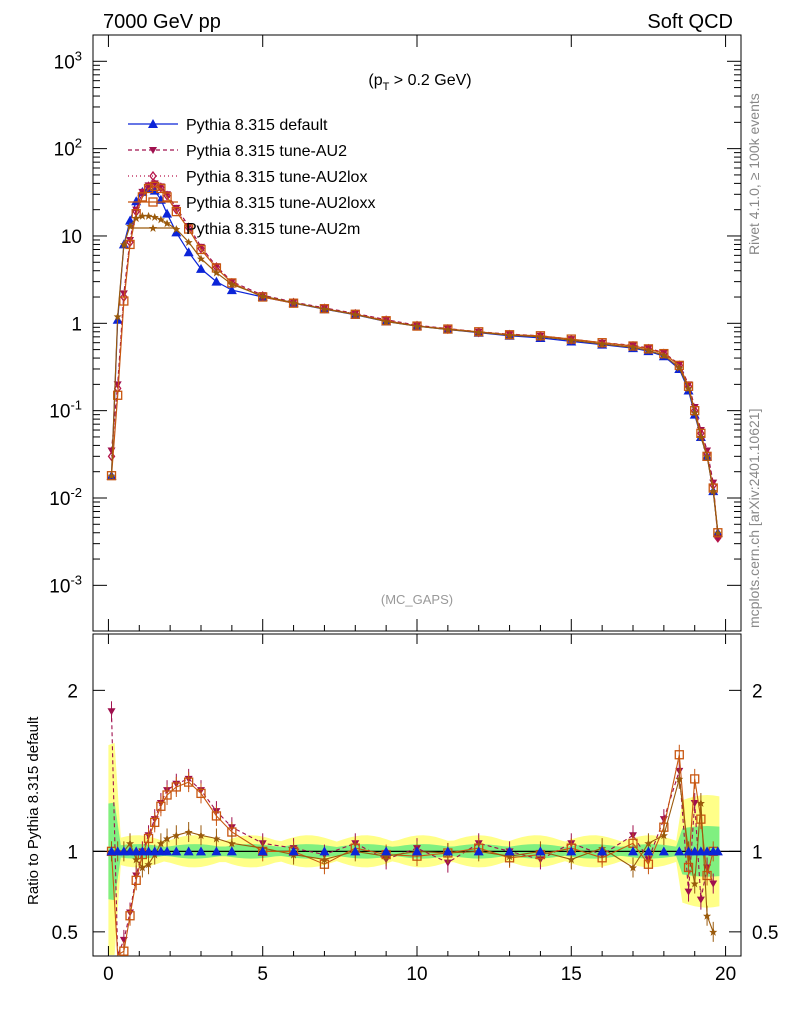 This screenshot has width=786, height=1024. I want to click on rivet-version-label: Rivet 4.1.0, ≥ 100k events, so click(754, 174).